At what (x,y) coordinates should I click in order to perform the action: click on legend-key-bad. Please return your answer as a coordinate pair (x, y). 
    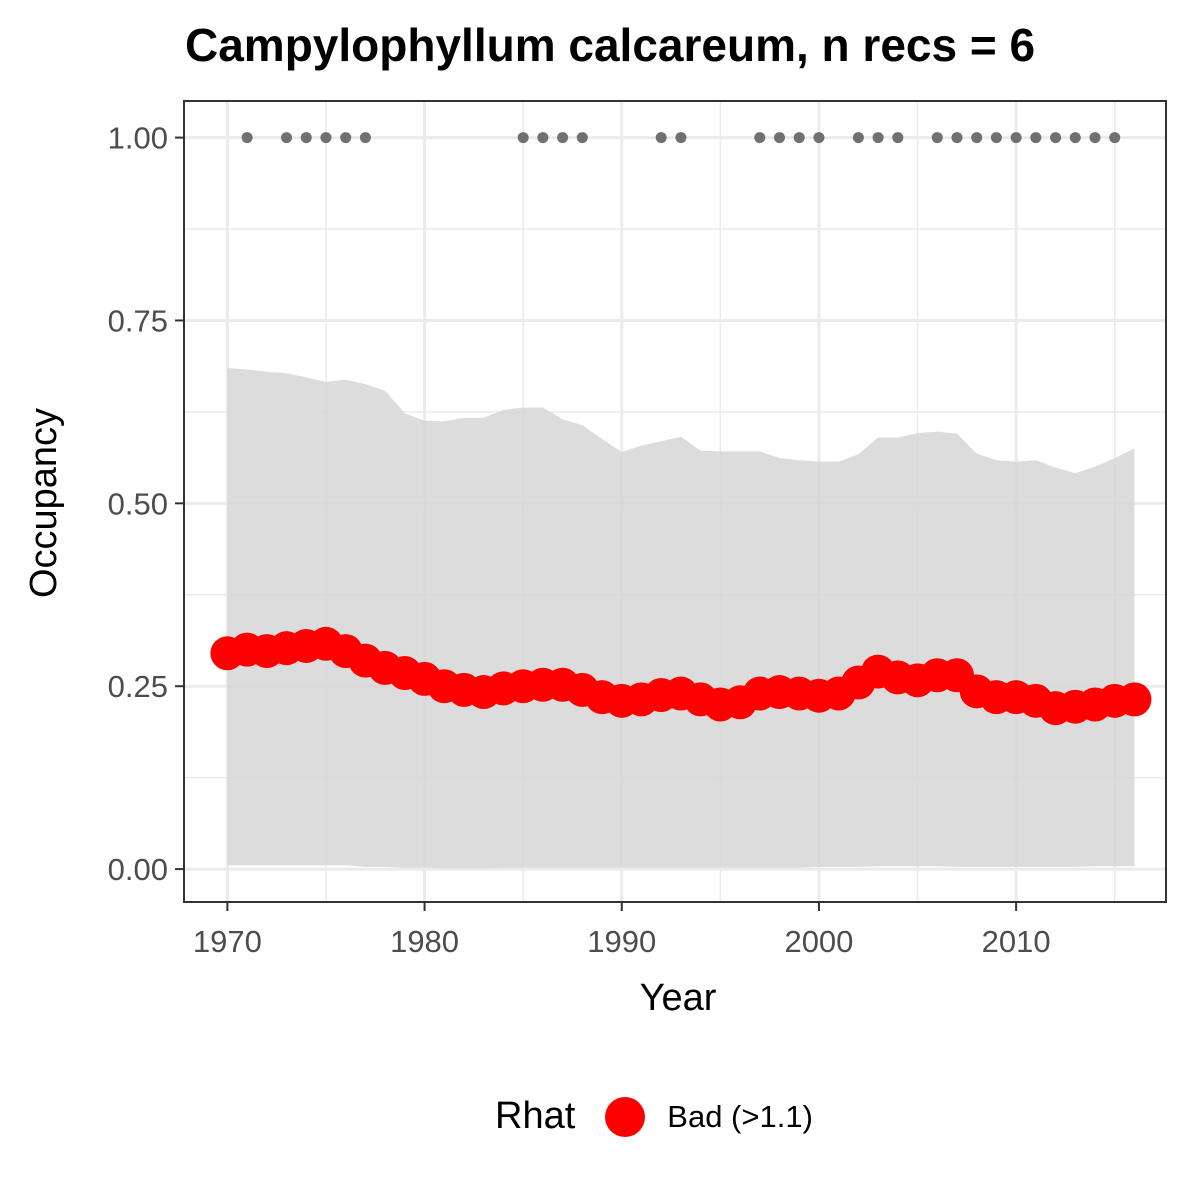
    Looking at the image, I should click on (625, 1116).